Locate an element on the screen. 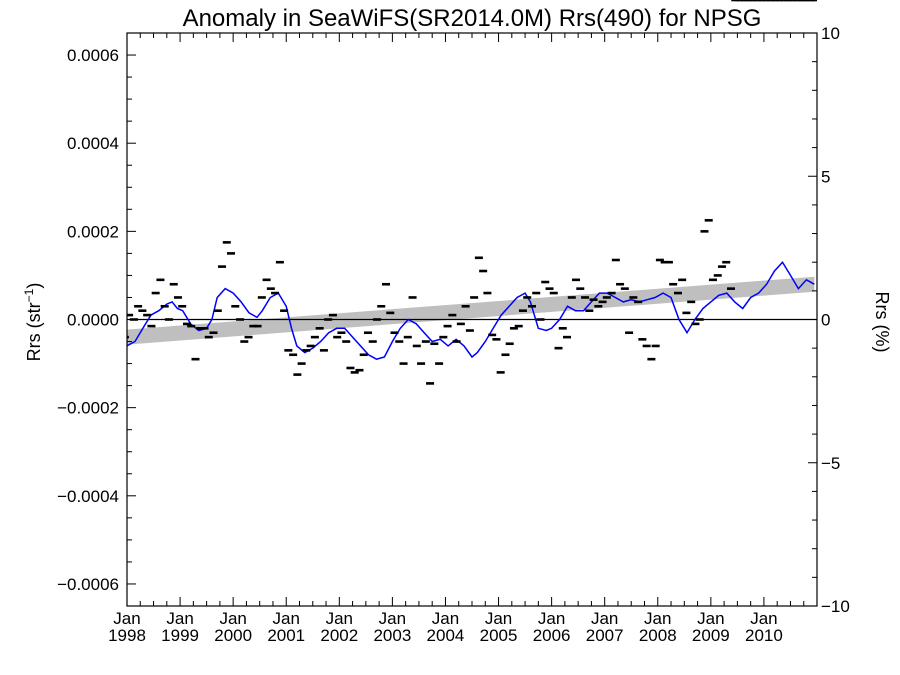  x-tick-label-year: 2000 is located at coordinates (233, 635).